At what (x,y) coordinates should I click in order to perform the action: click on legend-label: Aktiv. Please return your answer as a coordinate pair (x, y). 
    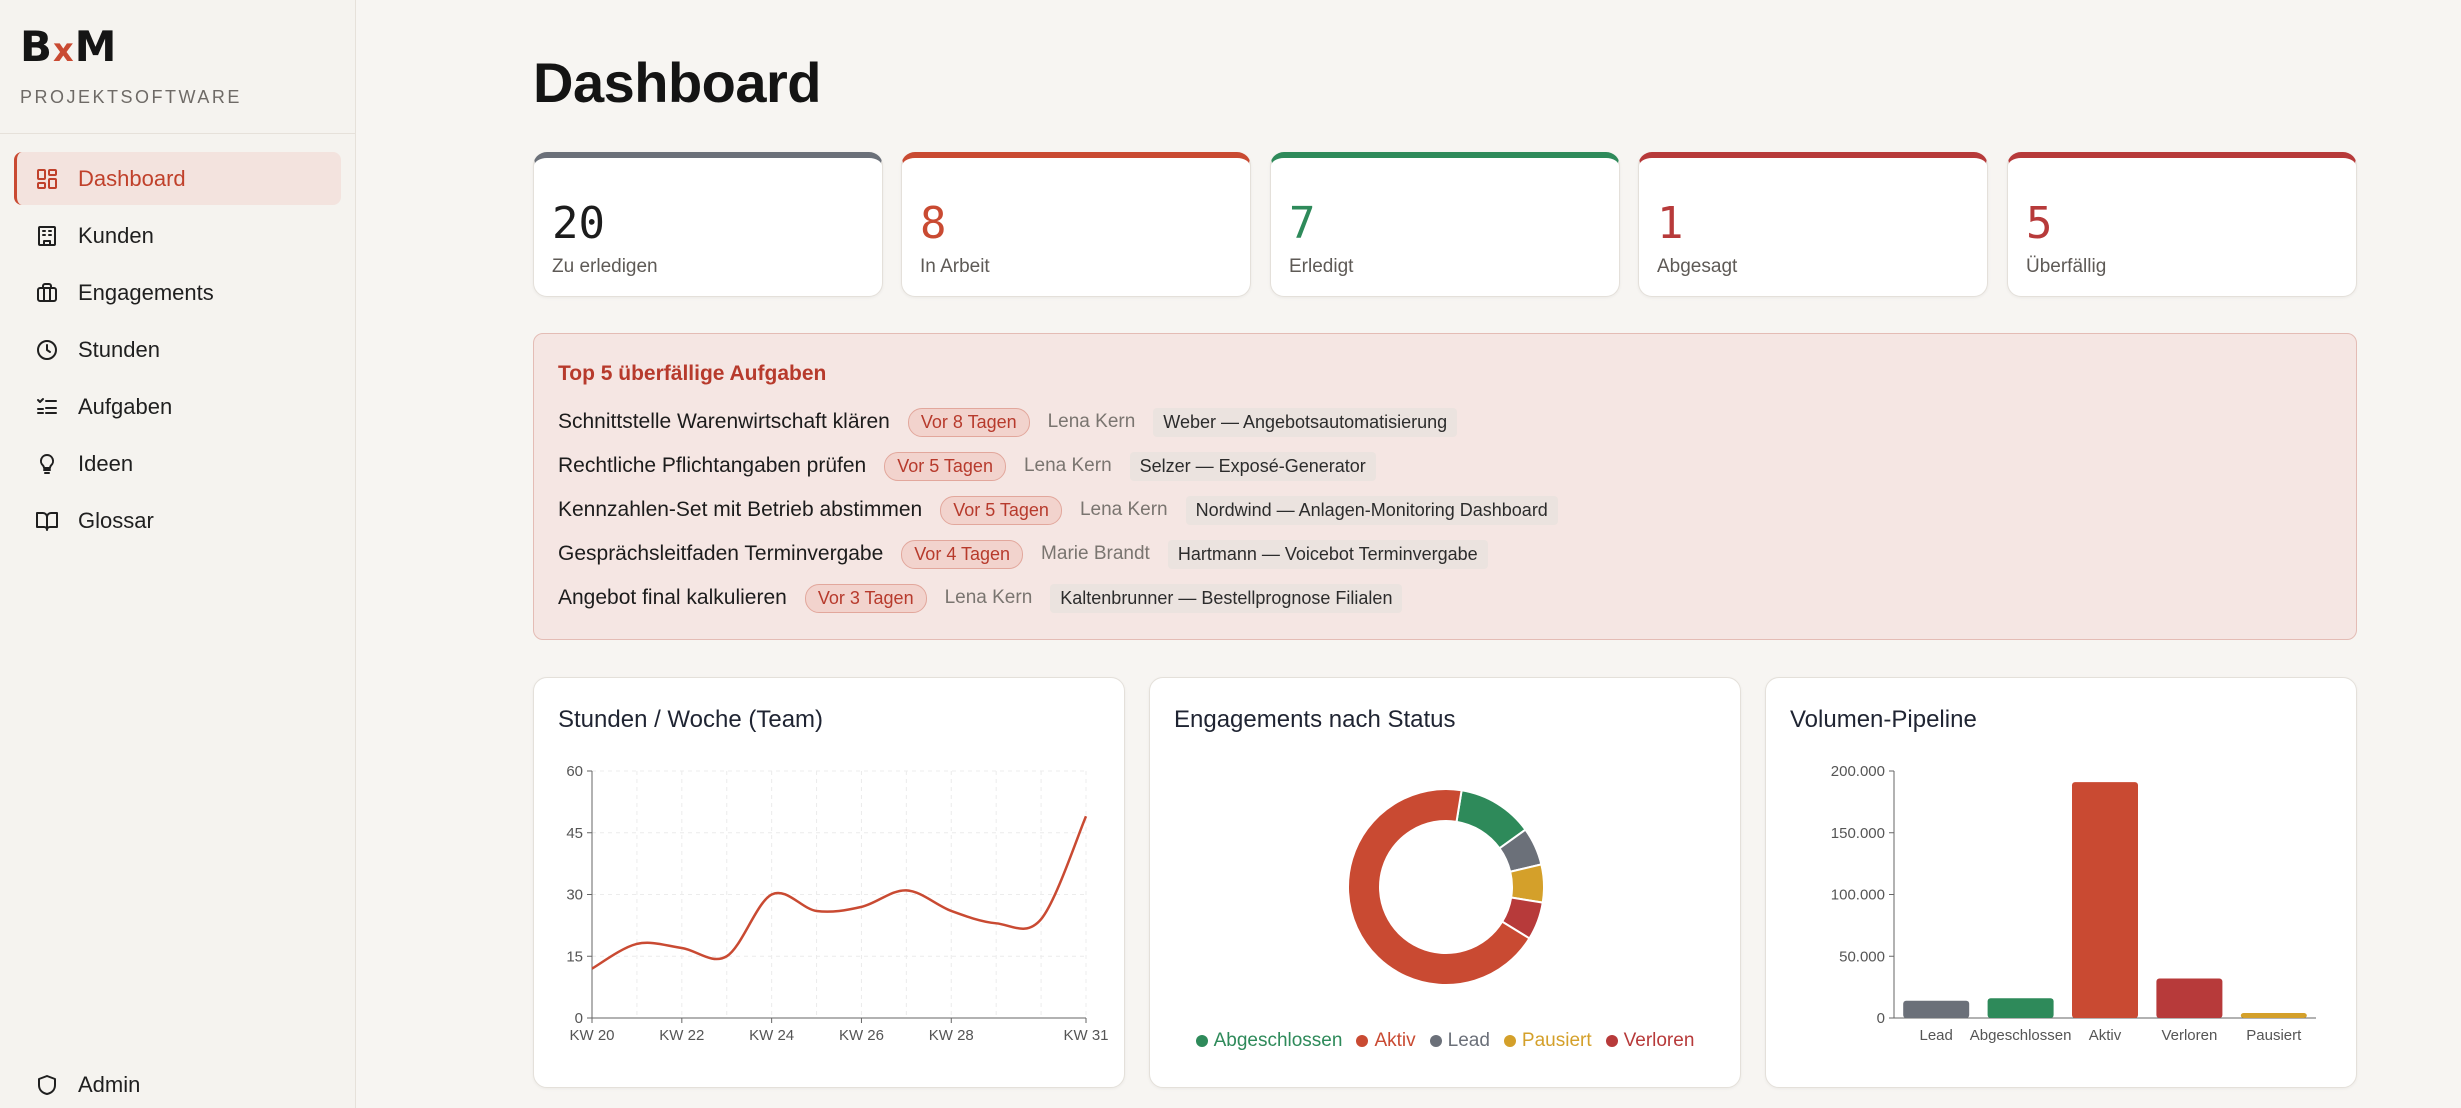
    Looking at the image, I should click on (1395, 1040).